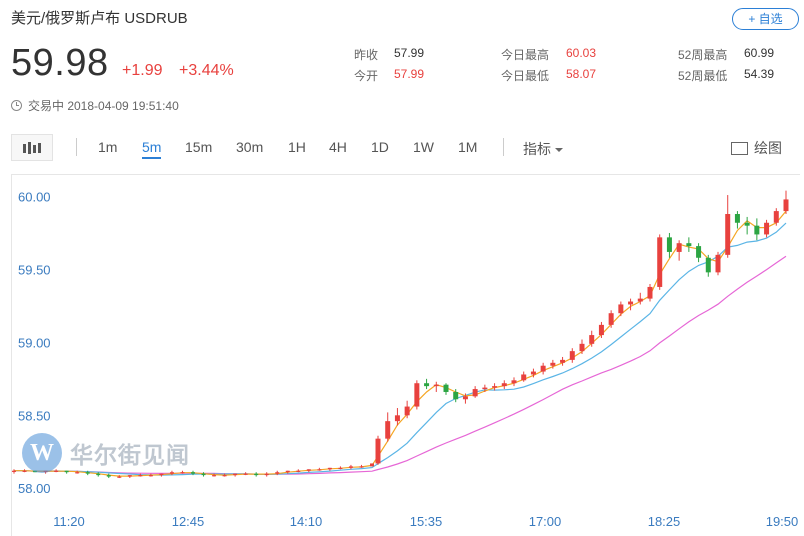 The width and height of the screenshot is (804, 536). Describe the element at coordinates (69, 521) in the screenshot. I see `x-tick-label: 11:20` at that location.